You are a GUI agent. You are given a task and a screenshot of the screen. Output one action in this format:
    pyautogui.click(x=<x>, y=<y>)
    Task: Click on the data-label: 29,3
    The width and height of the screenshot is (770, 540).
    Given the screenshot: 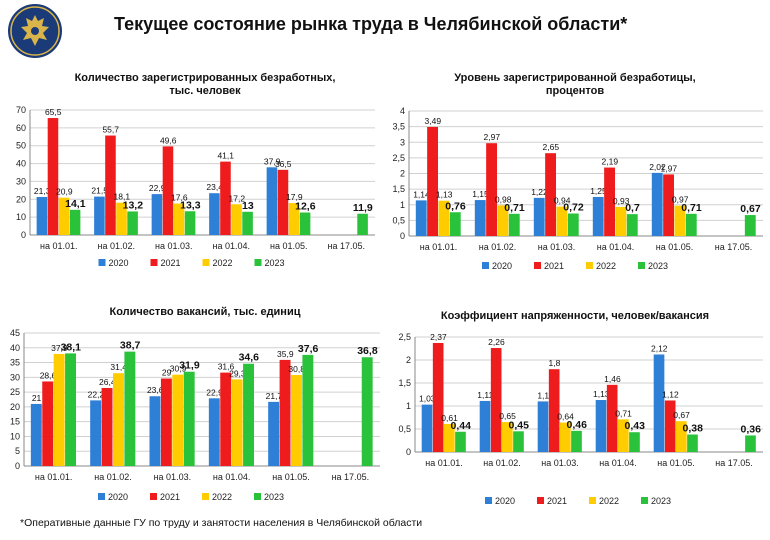 What is the action you would take?
    pyautogui.click(x=237, y=373)
    